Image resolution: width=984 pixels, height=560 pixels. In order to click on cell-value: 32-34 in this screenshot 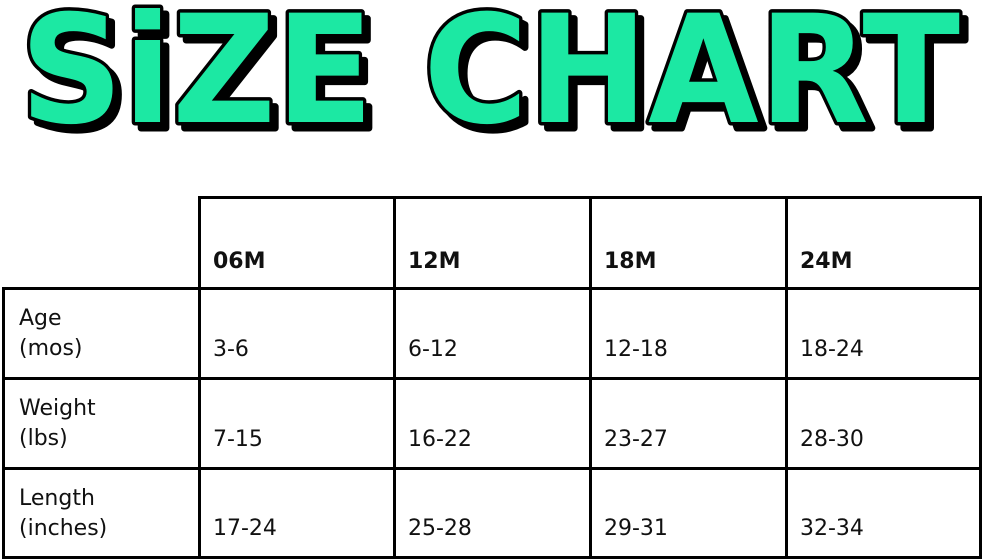, I will do `click(832, 528)`.